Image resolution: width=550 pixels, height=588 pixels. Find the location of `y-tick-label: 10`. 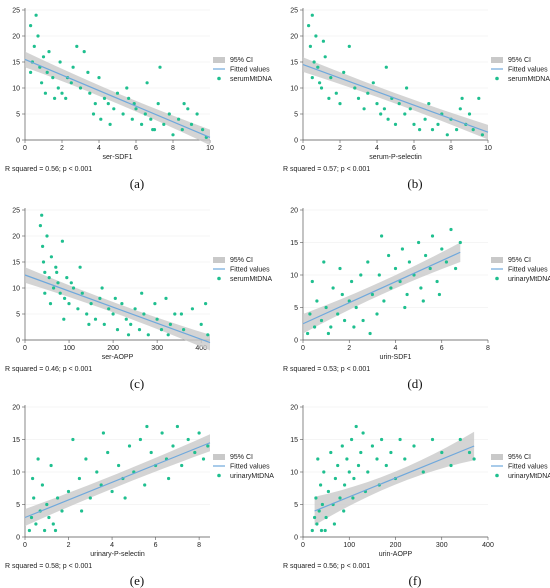

y-tick-label: 10 is located at coordinates (16, 289).